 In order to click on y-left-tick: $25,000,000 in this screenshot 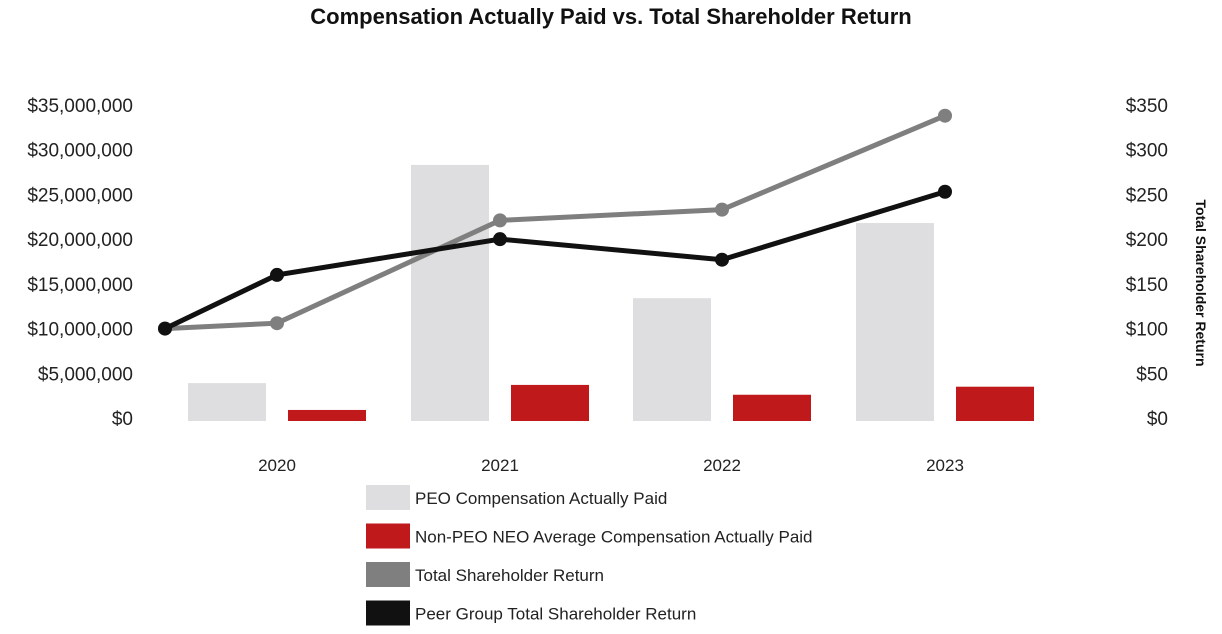, I will do `click(80, 195)`.